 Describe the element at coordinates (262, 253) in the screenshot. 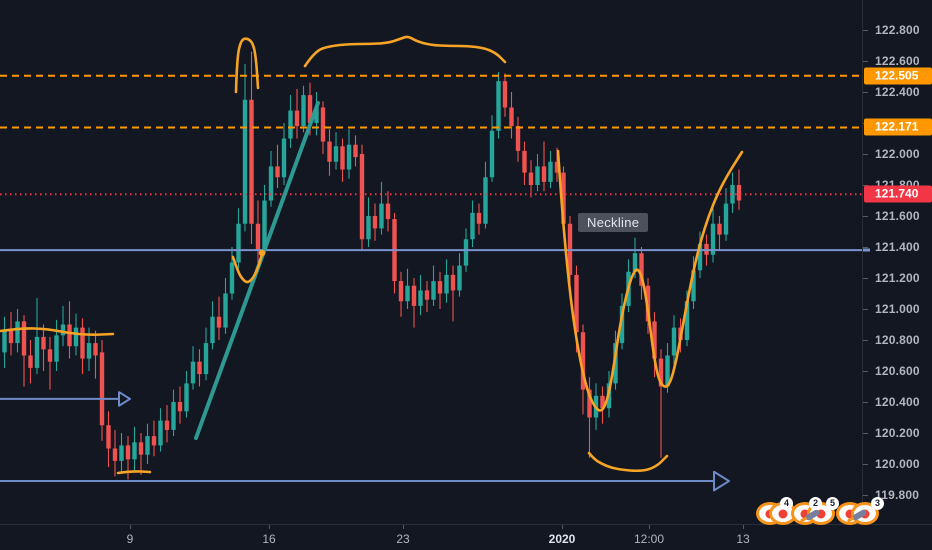

I see `curve-endpoint-dot` at that location.